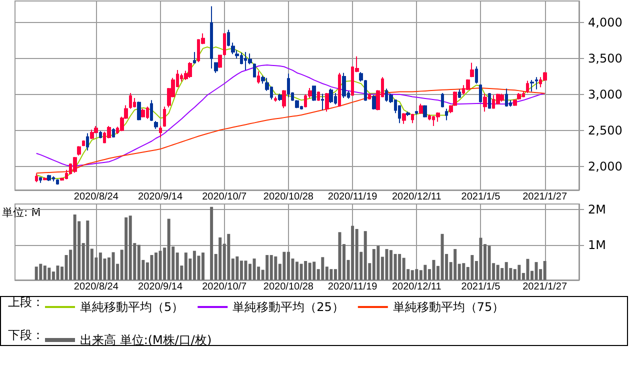 This screenshot has height=371, width=633. I want to click on x-tick-label: 2020/8/24, so click(96, 197).